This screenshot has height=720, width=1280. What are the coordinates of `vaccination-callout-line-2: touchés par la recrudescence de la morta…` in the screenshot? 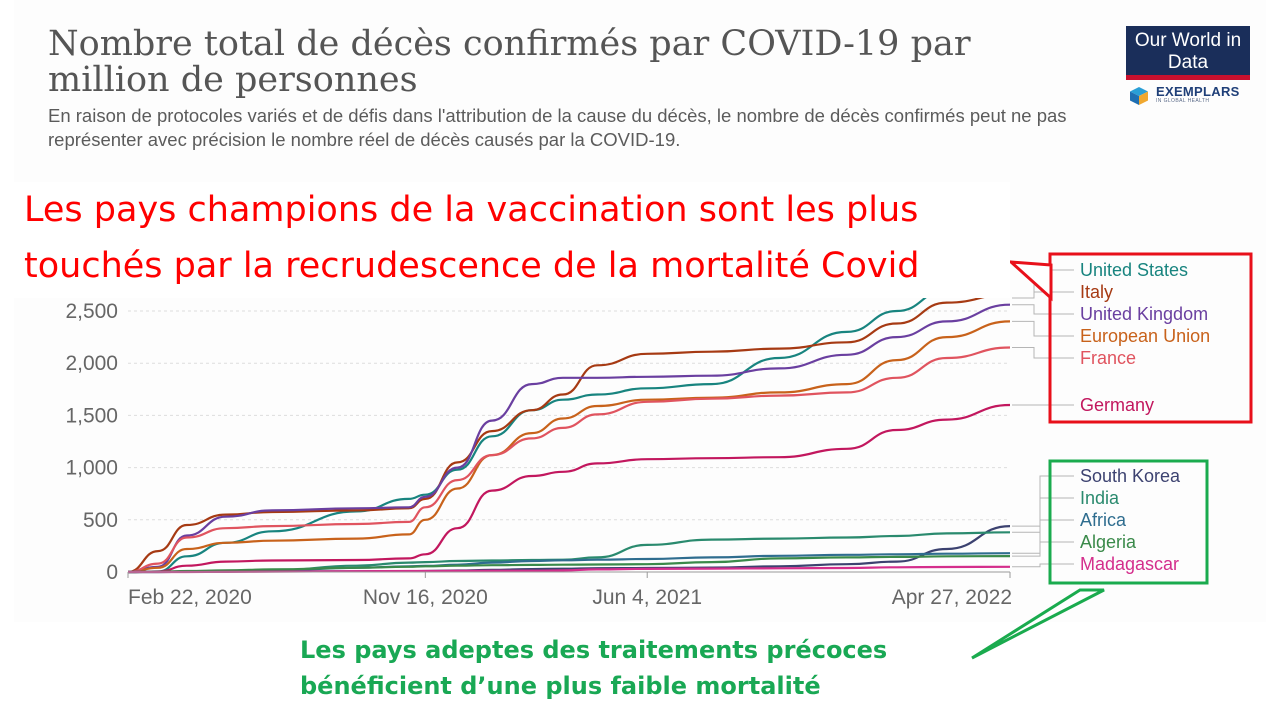 It's located at (472, 266).